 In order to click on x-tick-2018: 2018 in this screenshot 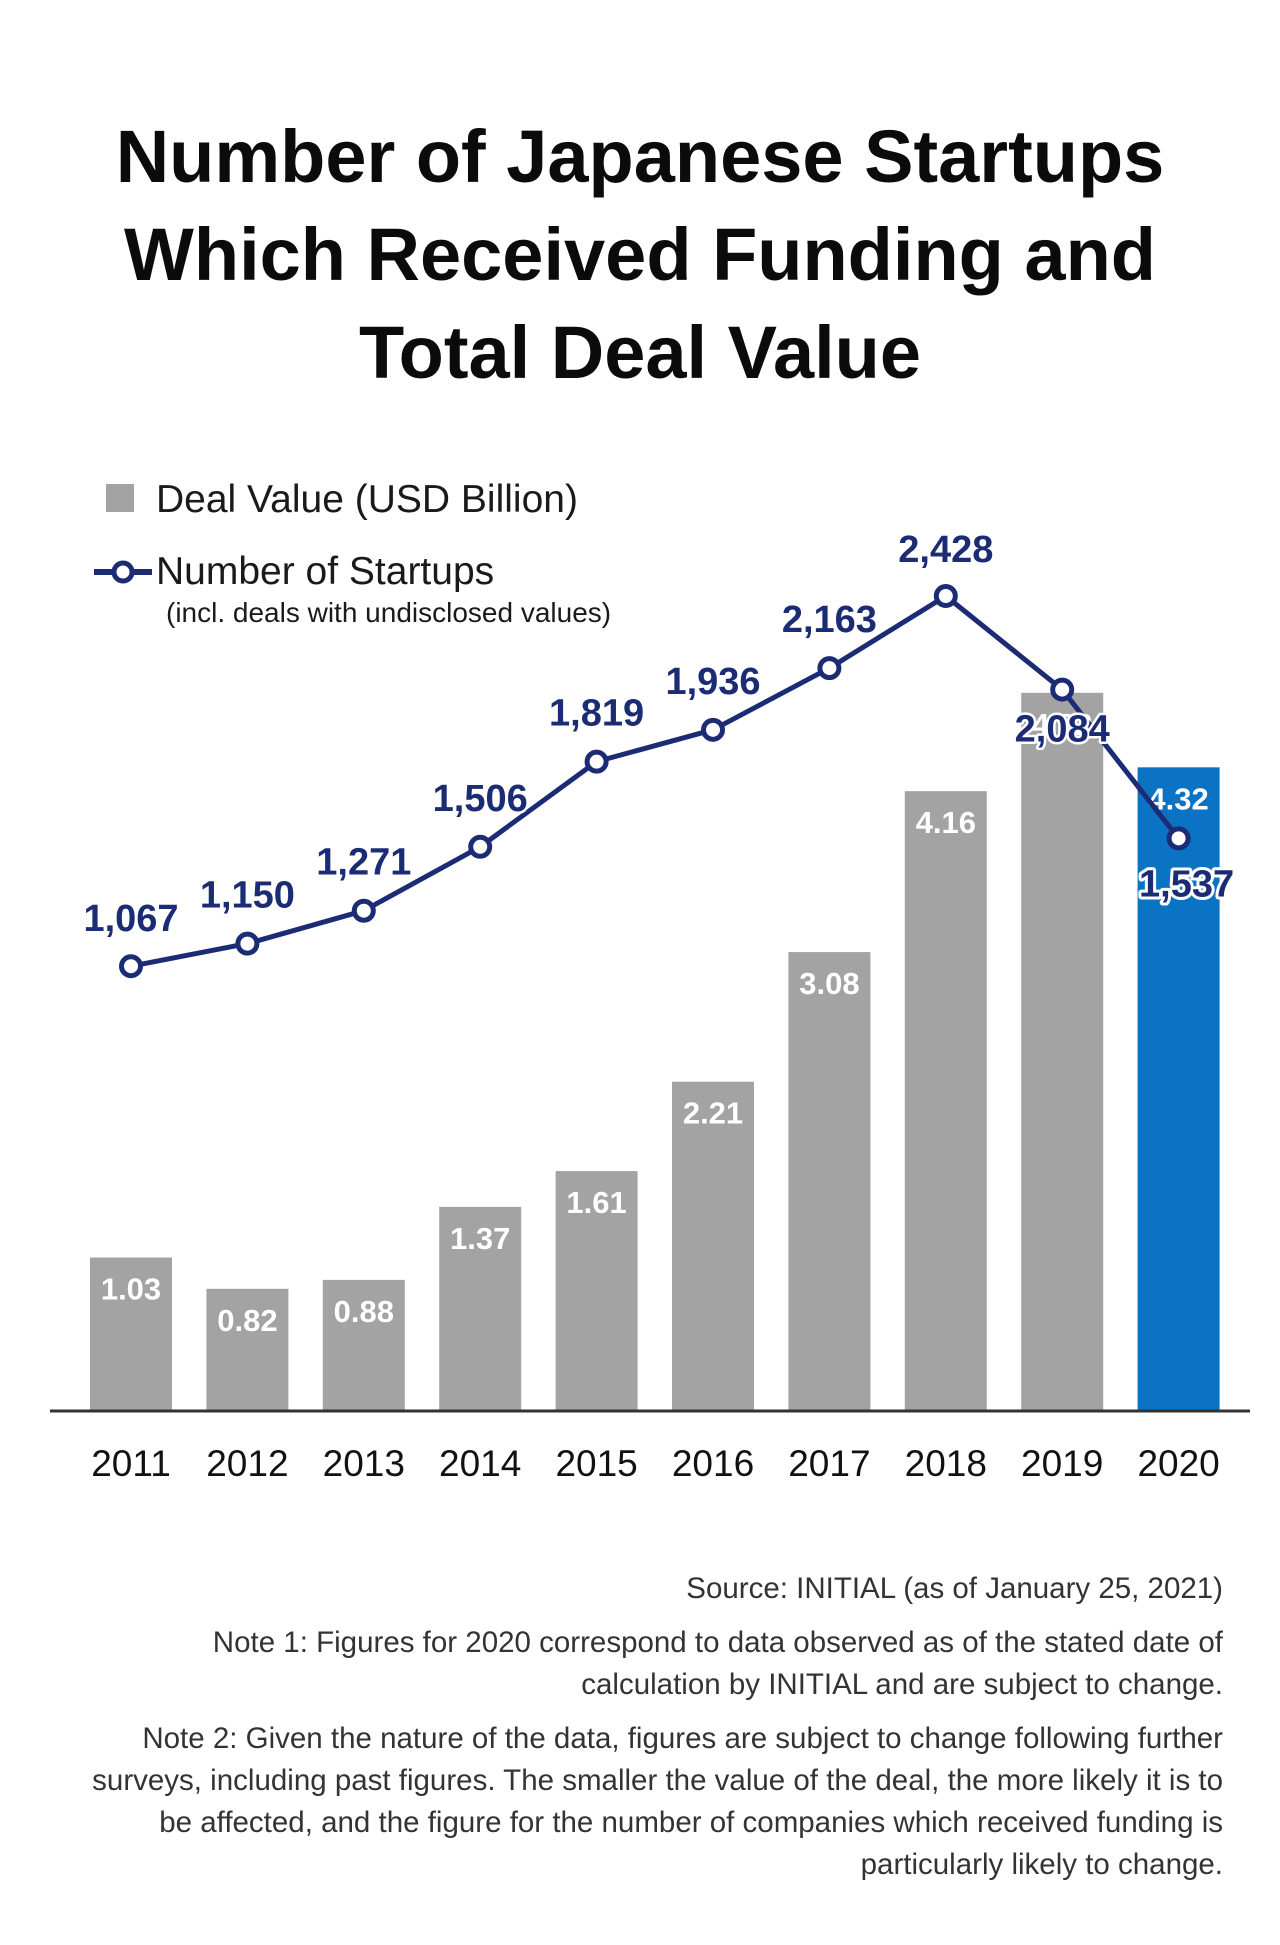, I will do `click(946, 1463)`.